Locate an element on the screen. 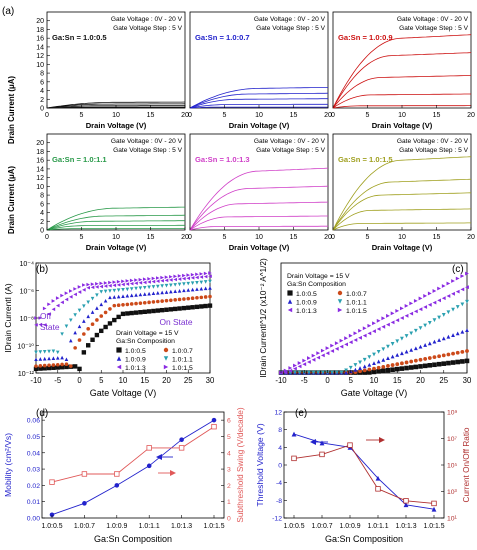  panel-label-a: (a) is located at coordinates (8, 11).